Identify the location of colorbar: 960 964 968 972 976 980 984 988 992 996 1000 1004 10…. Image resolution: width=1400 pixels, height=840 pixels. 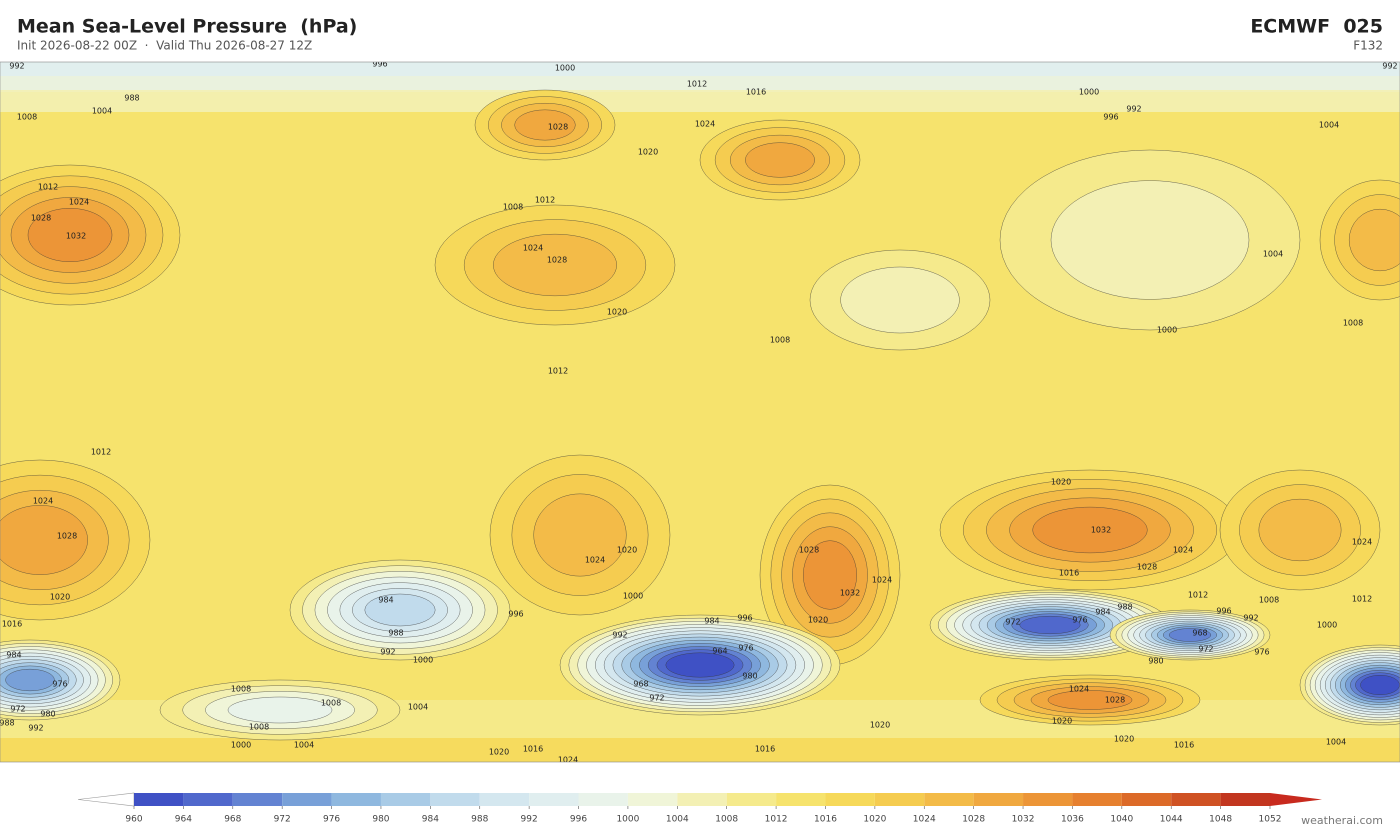
(699, 808).